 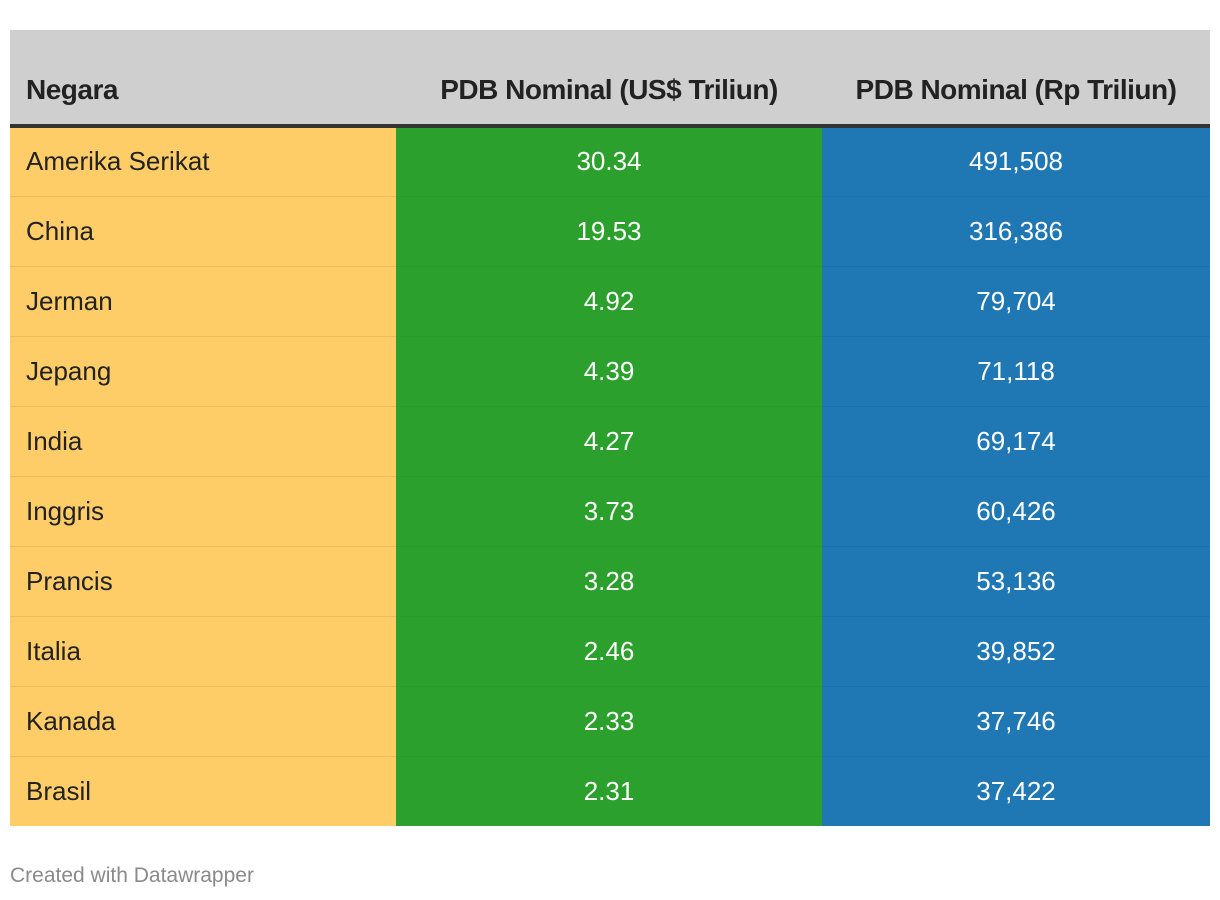 What do you see at coordinates (1016, 441) in the screenshot?
I see `gdp-idr-cell: 69,174` at bounding box center [1016, 441].